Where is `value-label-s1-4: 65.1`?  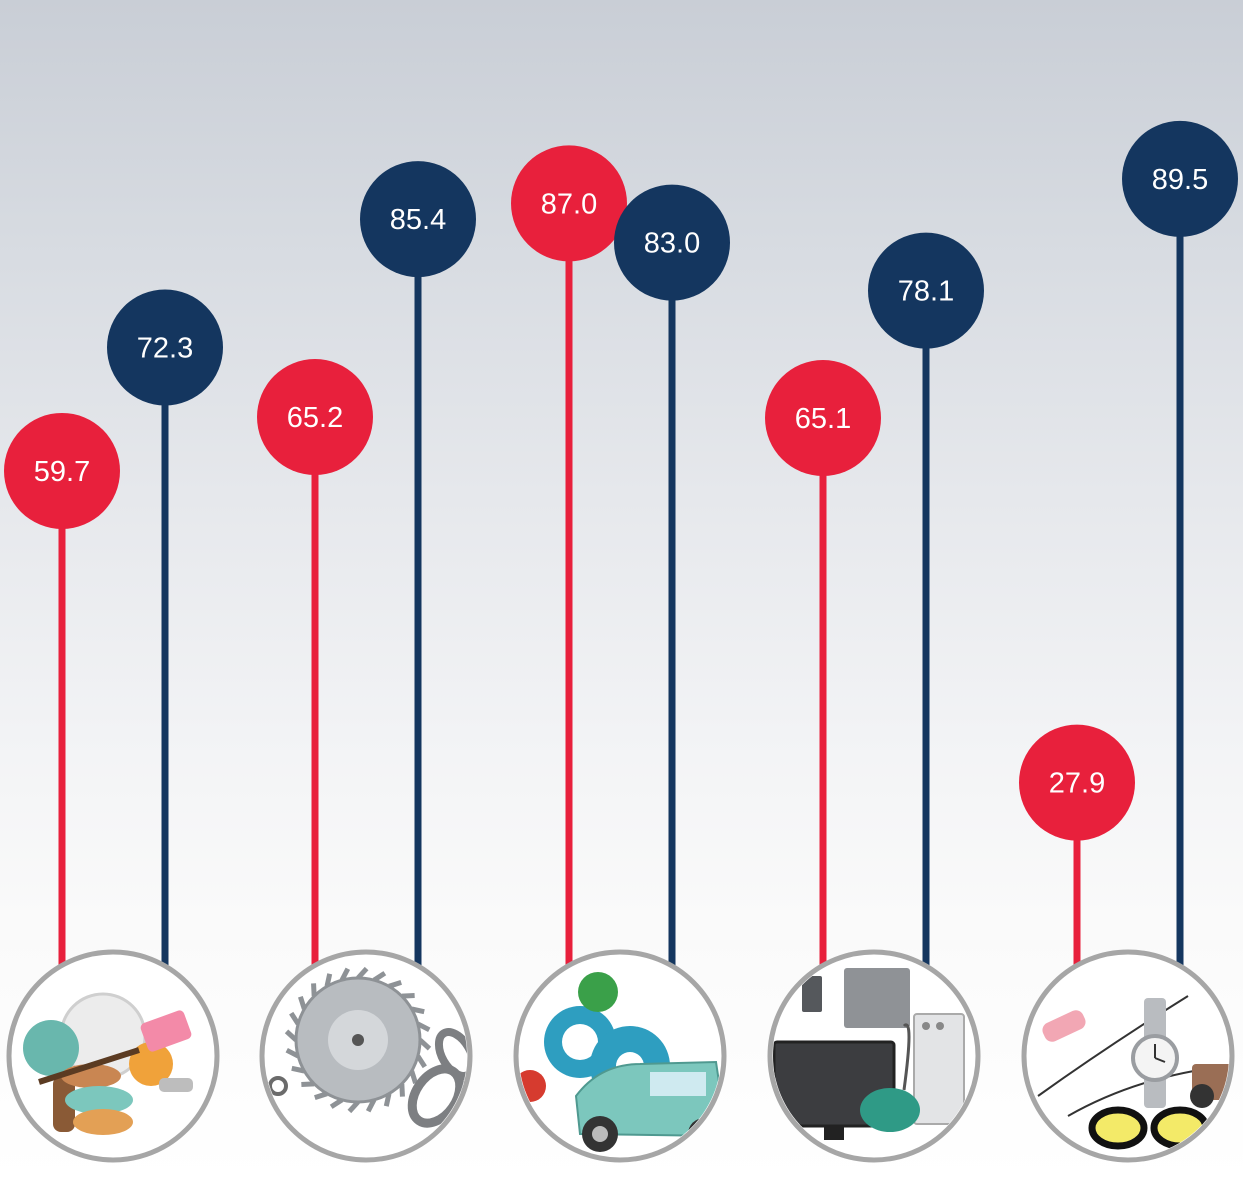 value-label-s1-4: 65.1 is located at coordinates (823, 419).